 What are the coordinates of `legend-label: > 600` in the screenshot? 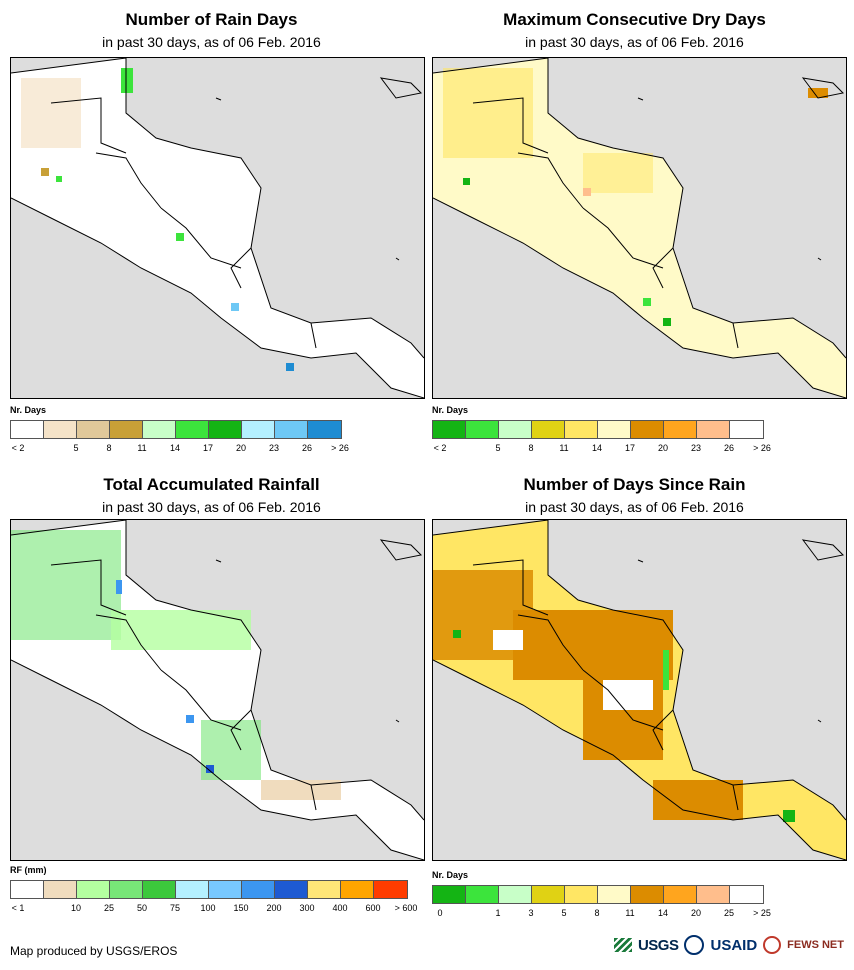 It's located at (406, 908).